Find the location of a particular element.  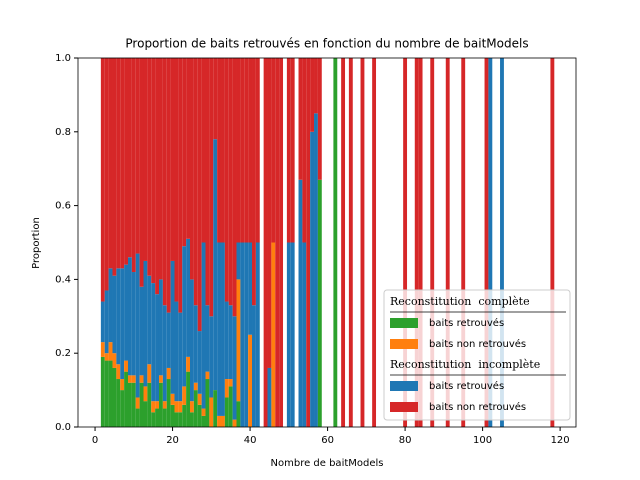

x-tick-label: 120 is located at coordinates (560, 440).